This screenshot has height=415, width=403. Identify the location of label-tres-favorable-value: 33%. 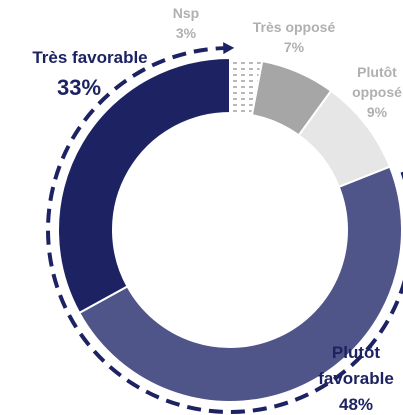
(79, 87).